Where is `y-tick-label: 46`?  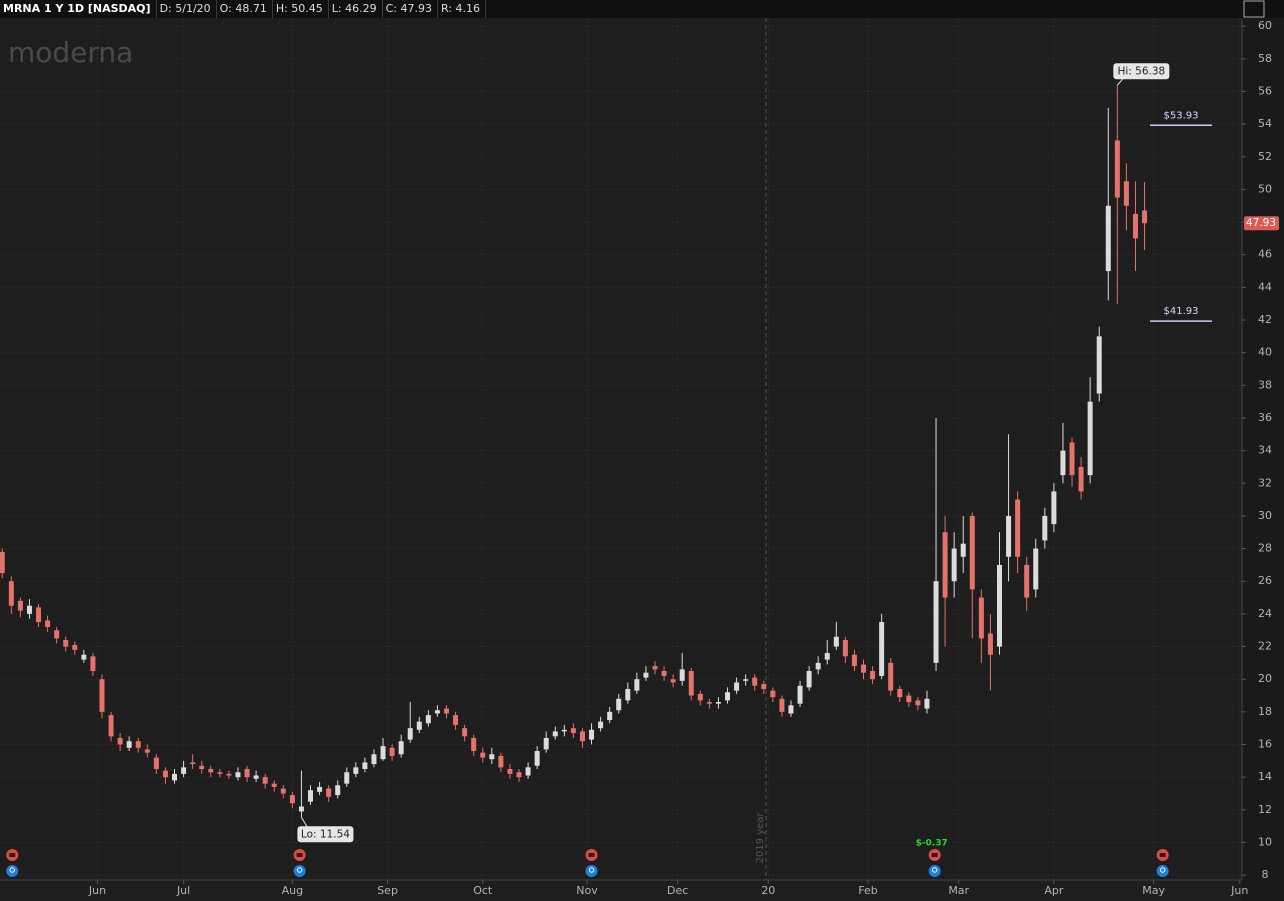
y-tick-label: 46 is located at coordinates (1265, 254).